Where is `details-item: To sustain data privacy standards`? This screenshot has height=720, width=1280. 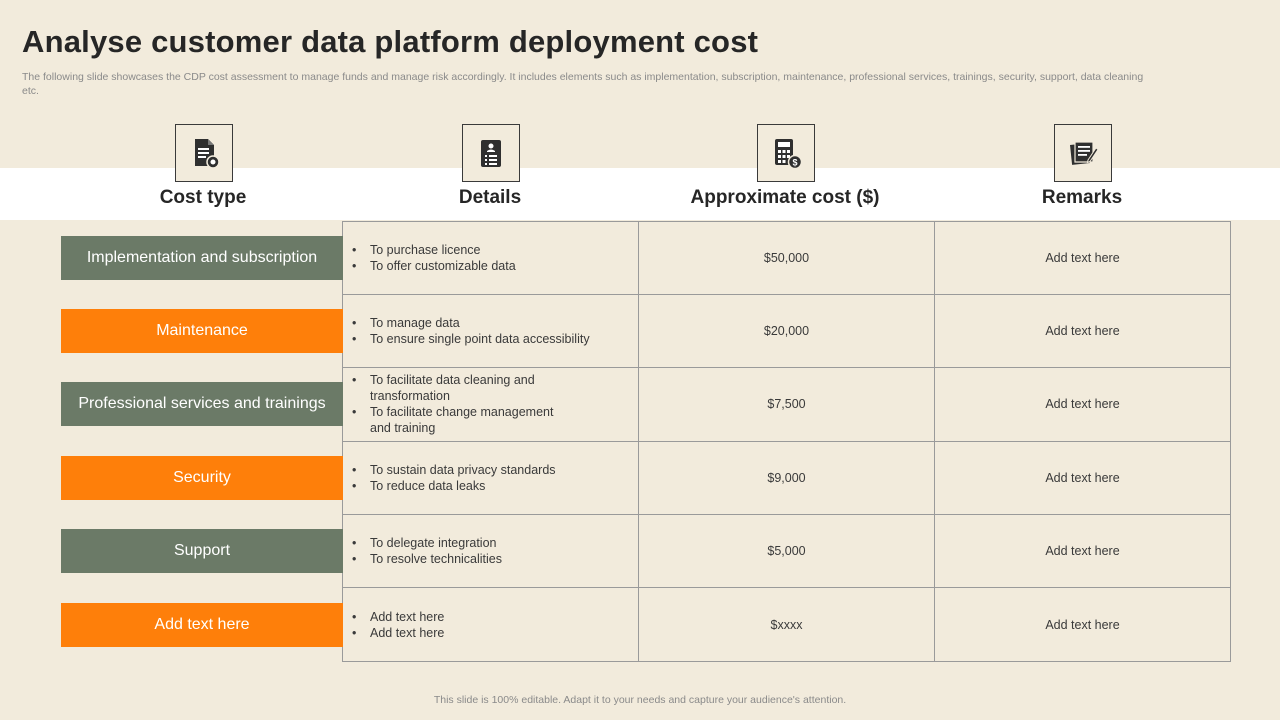 details-item: To sustain data privacy standards is located at coordinates (494, 470).